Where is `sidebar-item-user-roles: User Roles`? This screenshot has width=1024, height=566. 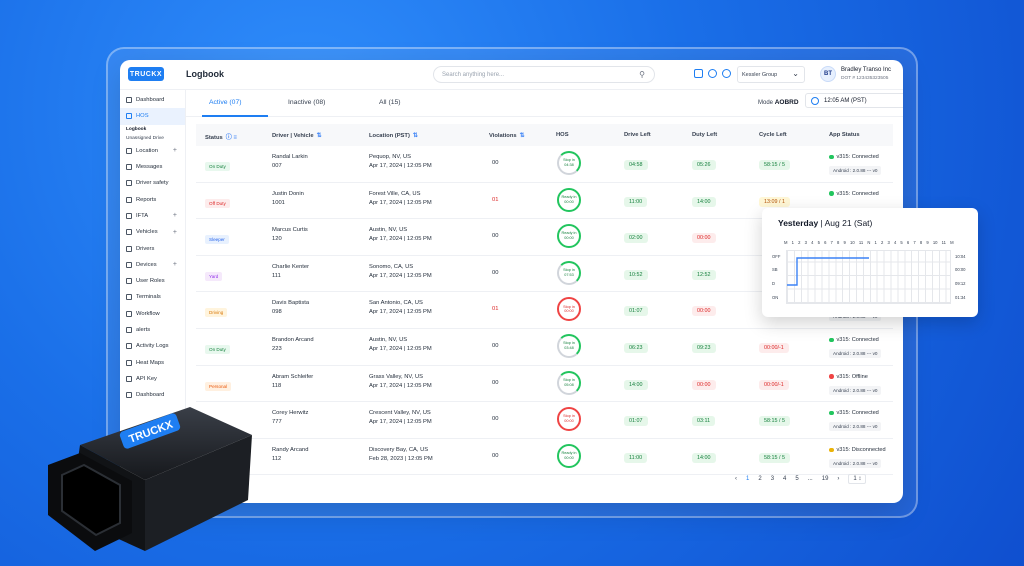 sidebar-item-user-roles: User Roles is located at coordinates (152, 281).